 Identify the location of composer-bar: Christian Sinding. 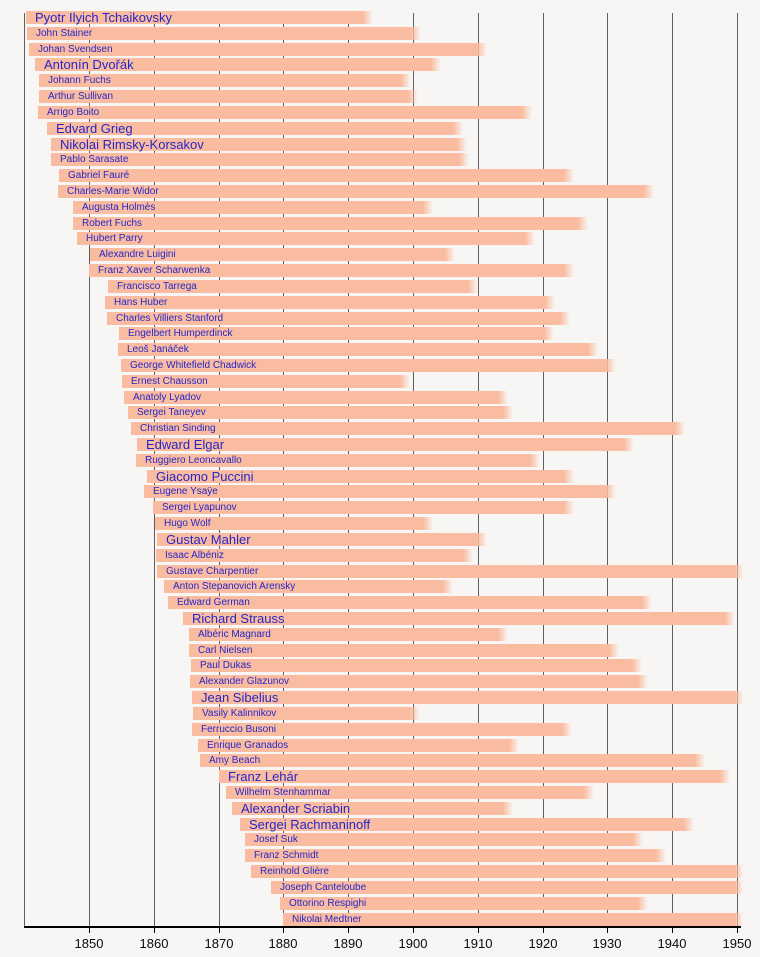
(408, 428).